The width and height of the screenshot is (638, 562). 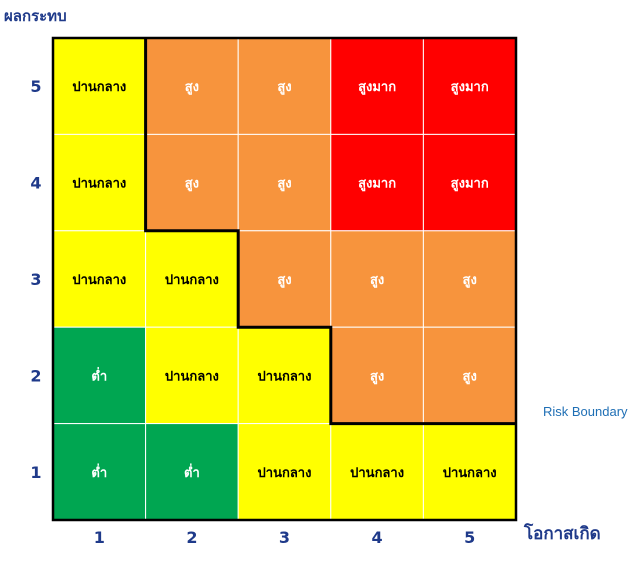 I want to click on x-tick-label: 3, so click(x=284, y=537).